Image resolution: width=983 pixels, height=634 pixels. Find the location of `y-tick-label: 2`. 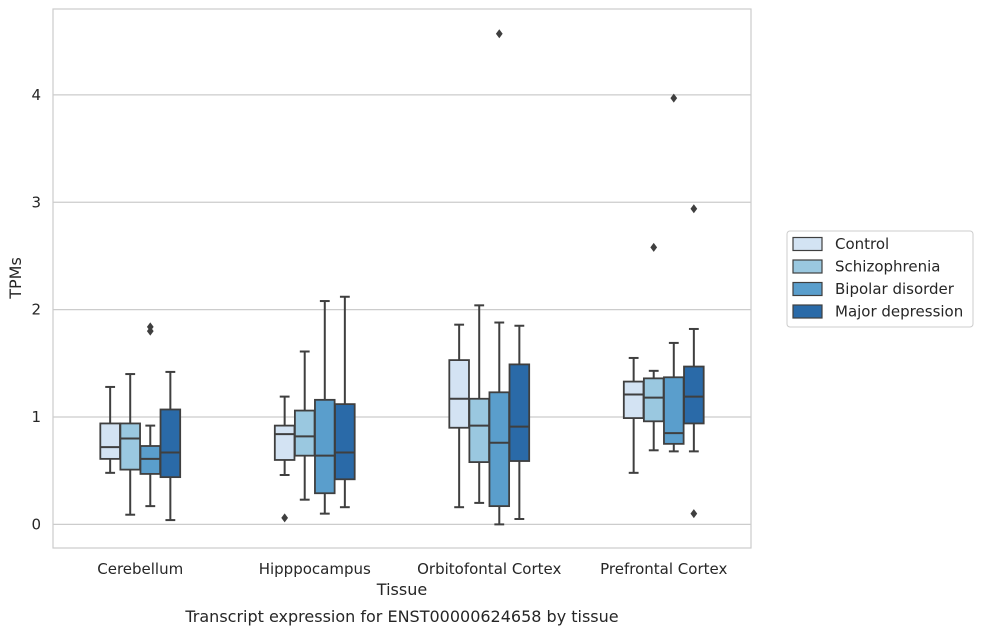

y-tick-label: 2 is located at coordinates (36, 310).